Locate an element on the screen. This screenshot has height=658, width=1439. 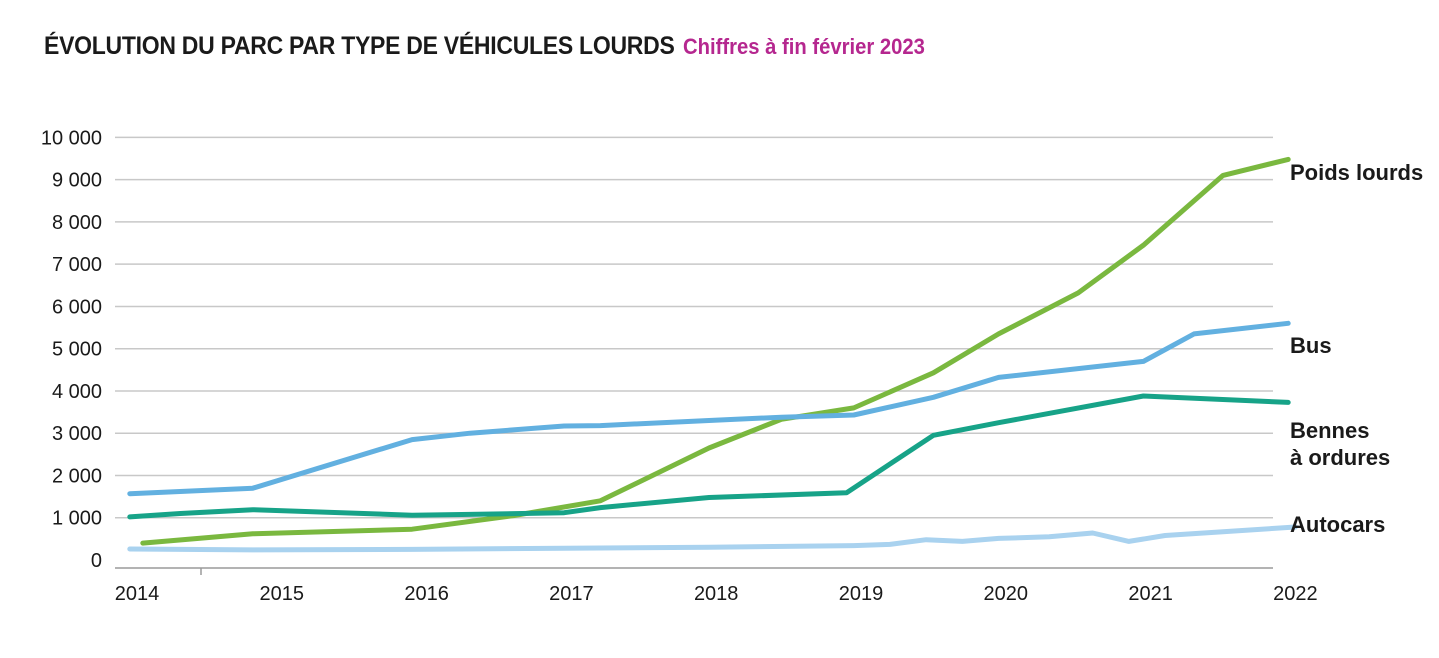
series-label: Autocars is located at coordinates (1337, 524).